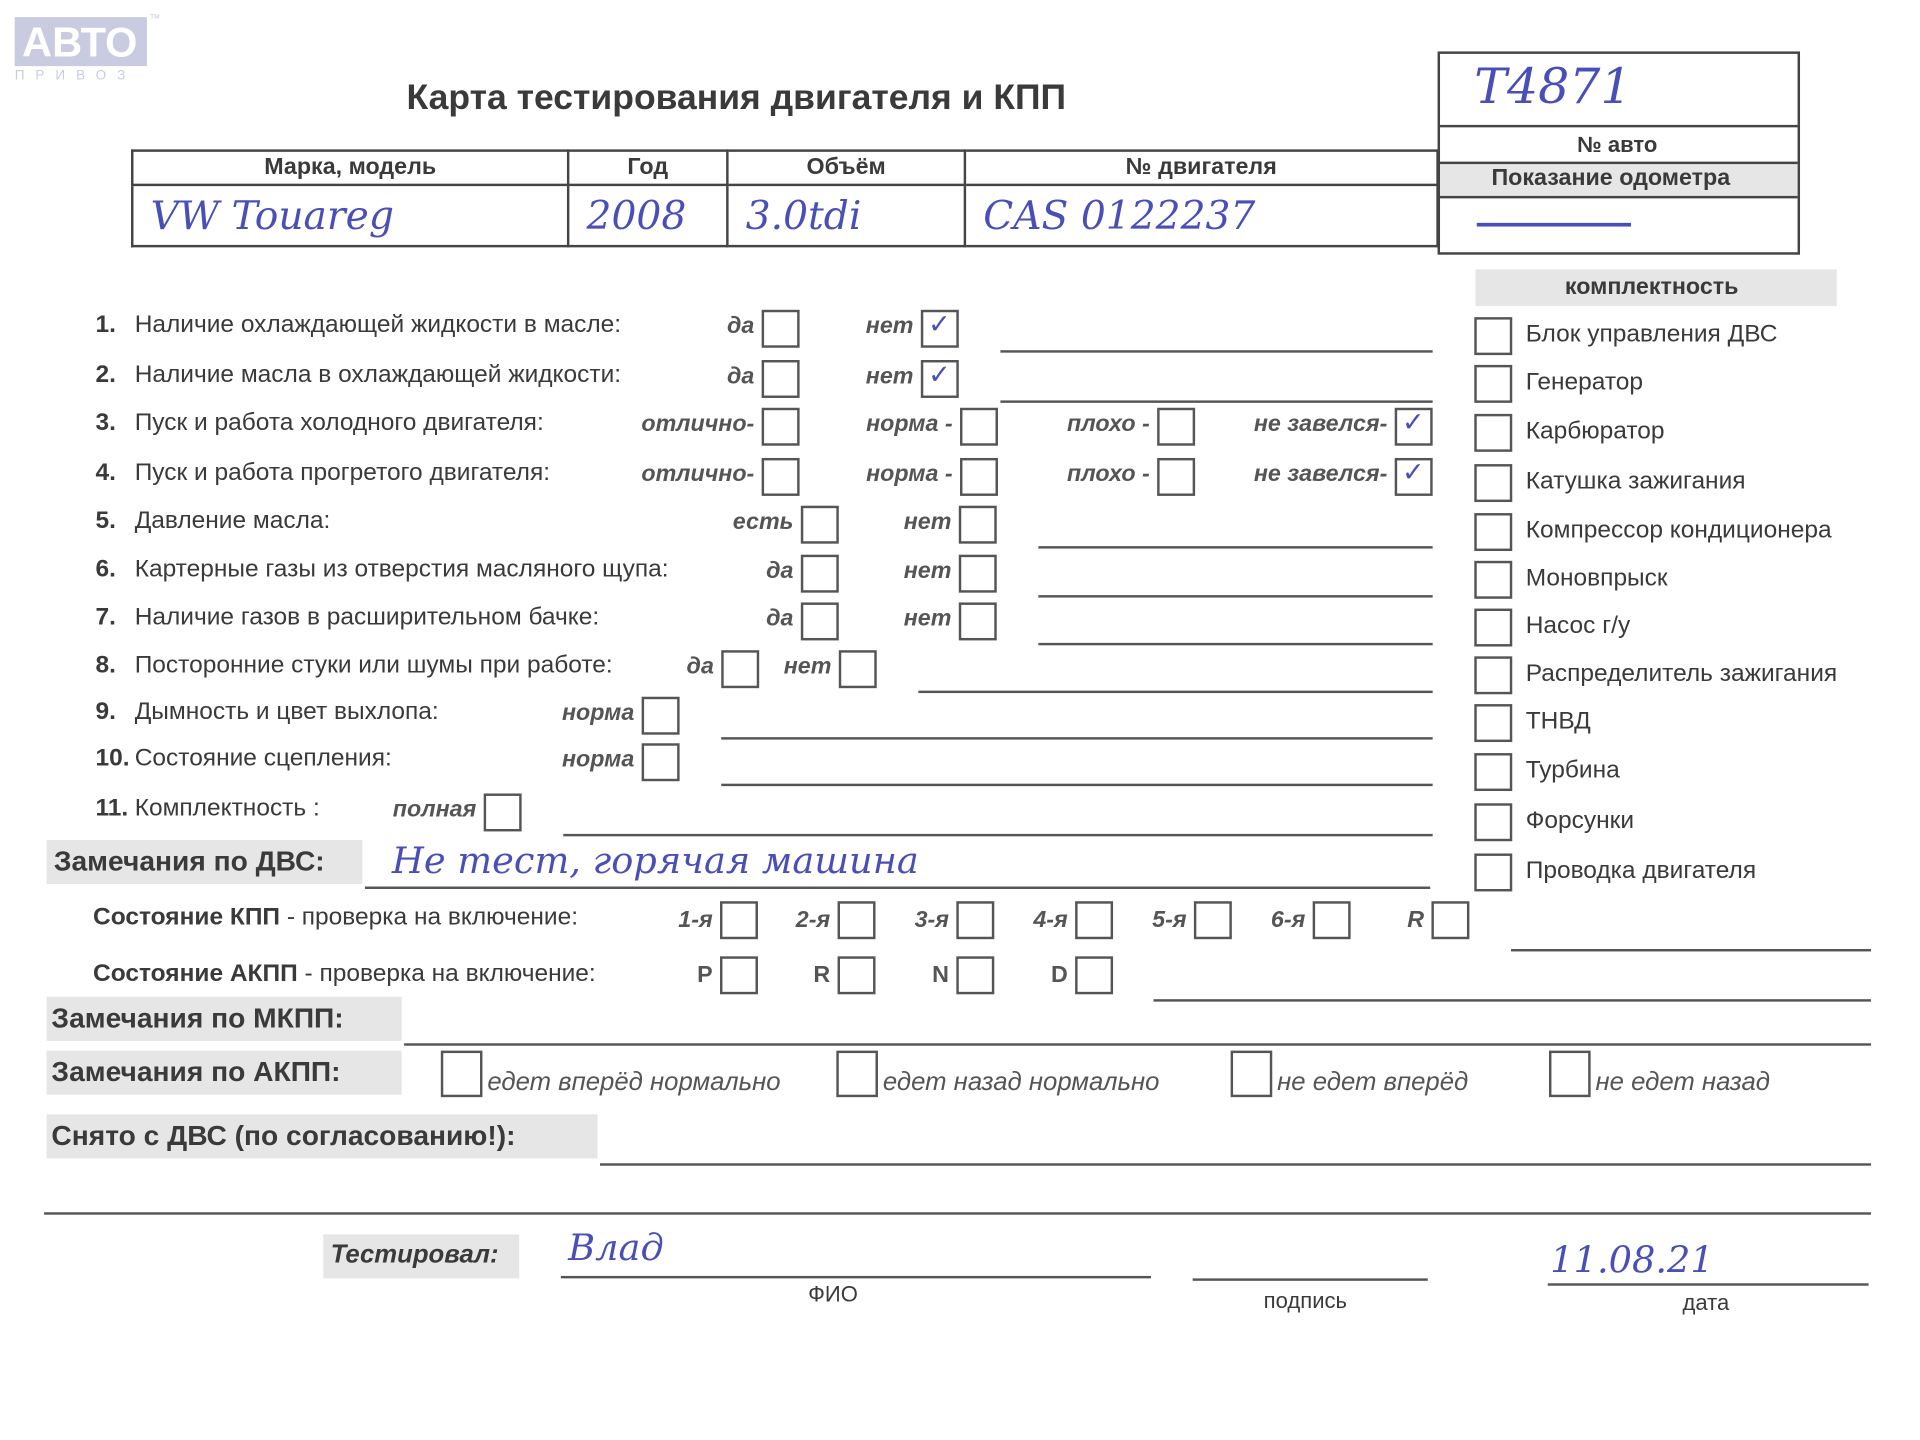 This screenshot has width=1920, height=1440. Describe the element at coordinates (695, 920) in the screenshot. I see `gear-label: 1-я` at that location.